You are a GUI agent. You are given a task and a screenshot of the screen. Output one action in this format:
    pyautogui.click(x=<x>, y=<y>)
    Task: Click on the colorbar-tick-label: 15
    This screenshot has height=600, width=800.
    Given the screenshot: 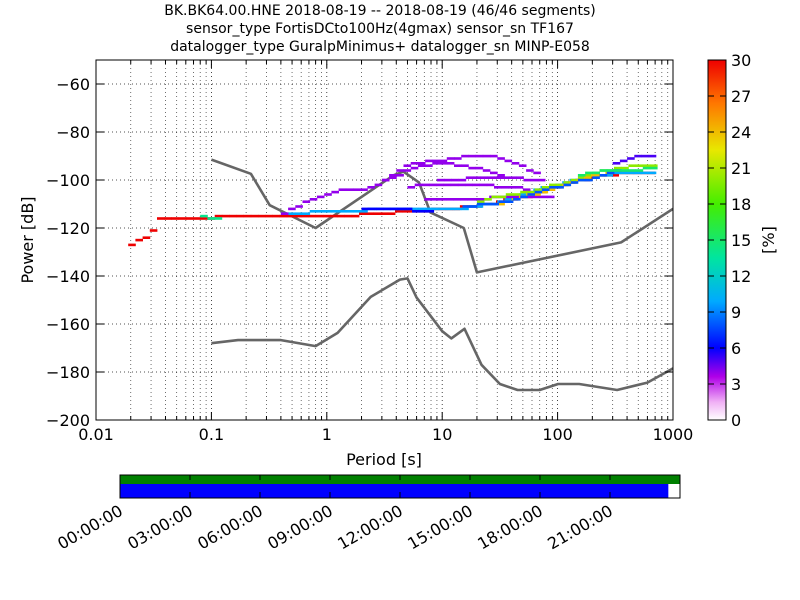 What is the action you would take?
    pyautogui.click(x=741, y=240)
    